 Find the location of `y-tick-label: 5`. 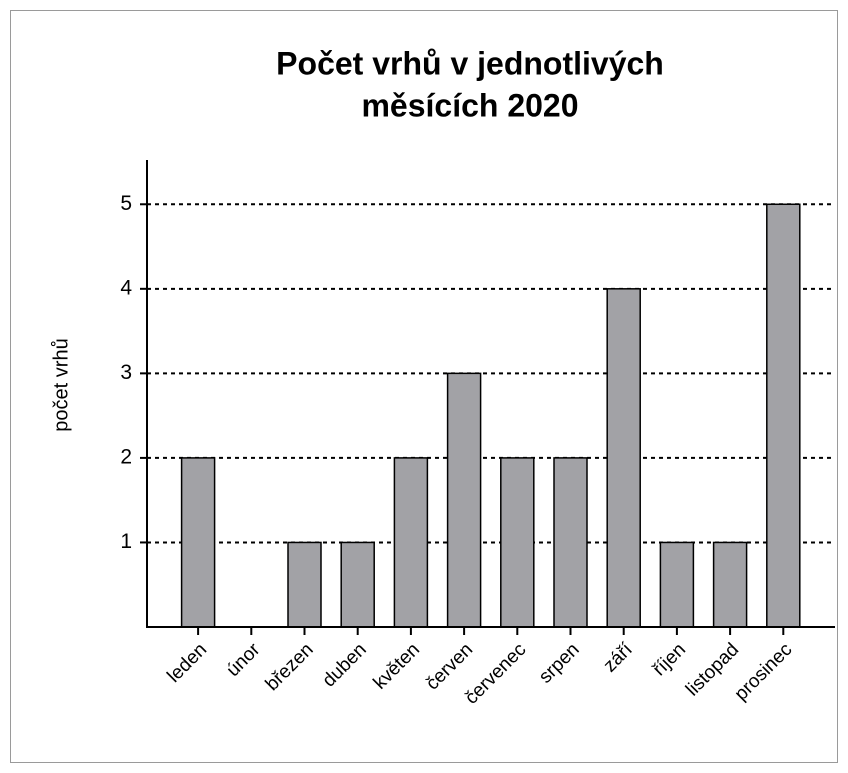

y-tick-label: 5 is located at coordinates (126, 203).